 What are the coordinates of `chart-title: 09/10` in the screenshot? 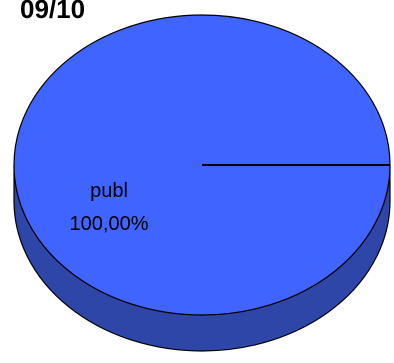 It's located at (53, 12).